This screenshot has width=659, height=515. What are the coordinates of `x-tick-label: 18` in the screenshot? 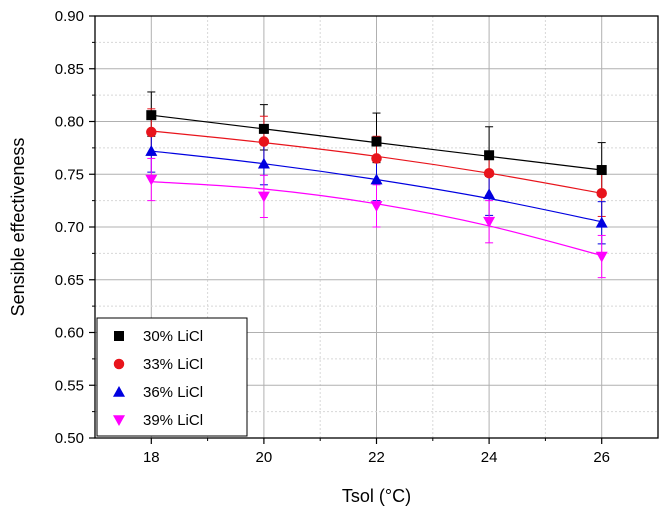 It's located at (151, 457).